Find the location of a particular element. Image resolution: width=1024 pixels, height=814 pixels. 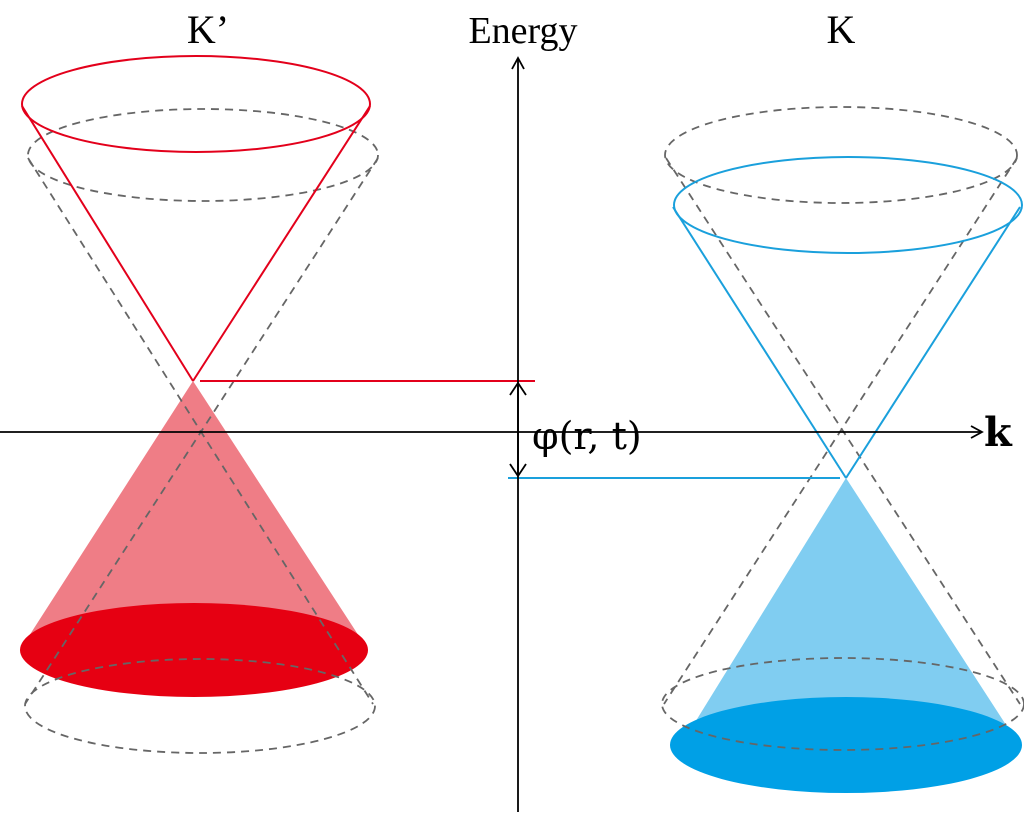

valley-label-k-prime: K’ is located at coordinates (208, 29).